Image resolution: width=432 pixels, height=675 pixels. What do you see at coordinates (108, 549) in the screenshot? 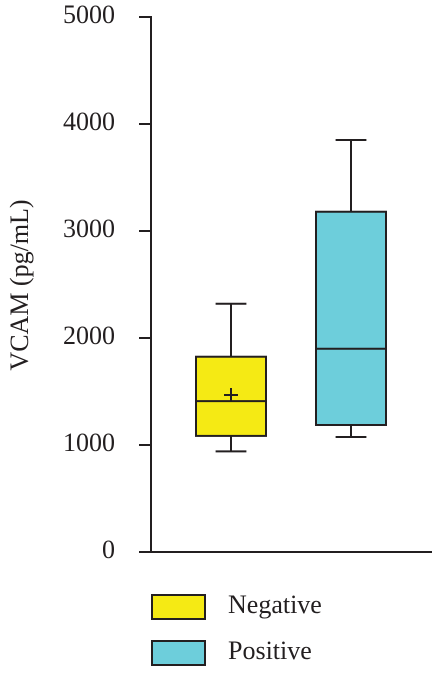
I see `y-tick-label: 0` at bounding box center [108, 549].